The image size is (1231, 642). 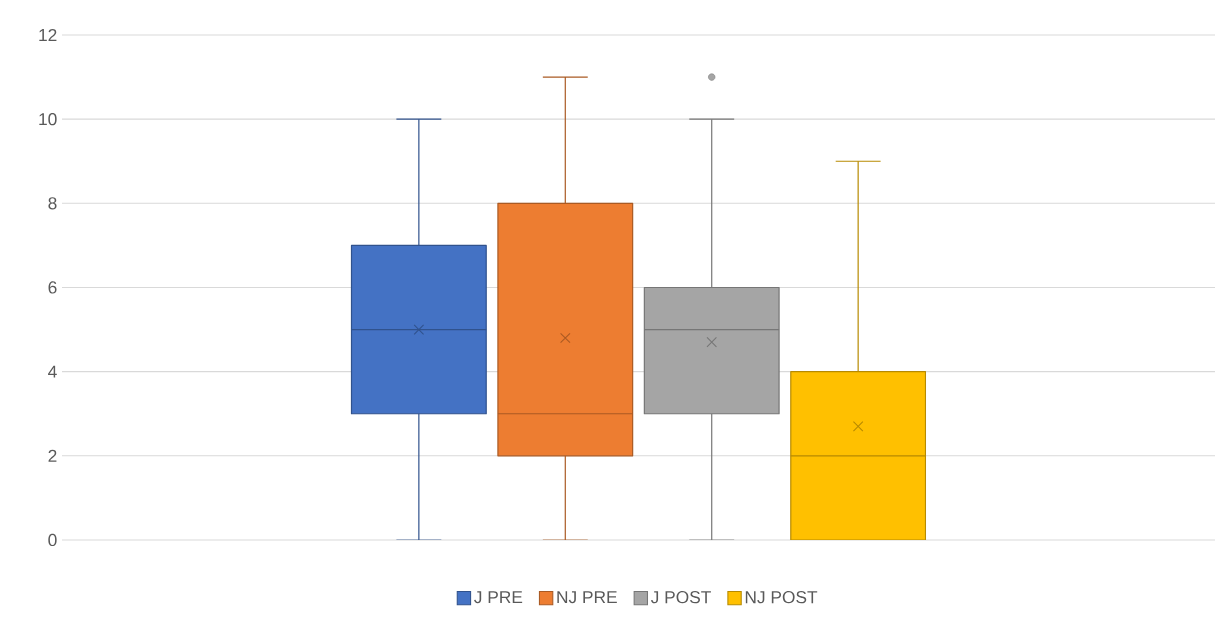 What do you see at coordinates (52, 455) in the screenshot?
I see `y-tick-label: 2` at bounding box center [52, 455].